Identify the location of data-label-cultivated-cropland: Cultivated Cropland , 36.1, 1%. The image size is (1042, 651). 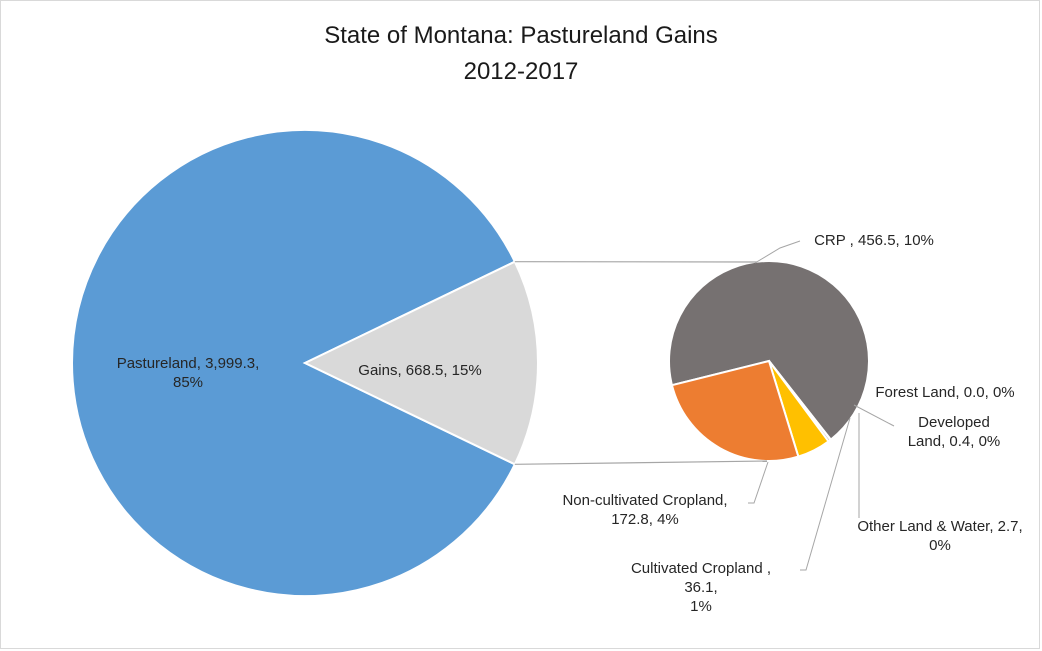
(701, 587).